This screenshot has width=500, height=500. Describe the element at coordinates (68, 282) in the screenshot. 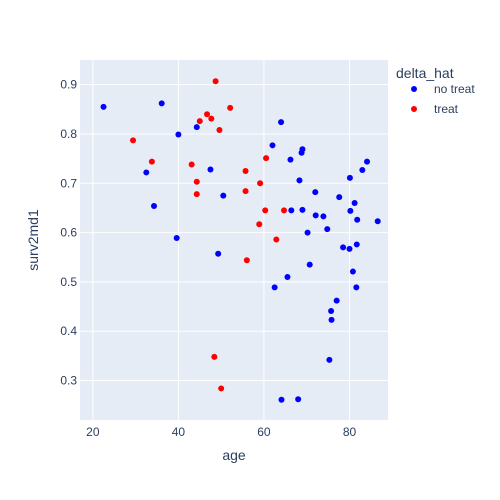

I see `y-tick-label: 0.5` at that location.